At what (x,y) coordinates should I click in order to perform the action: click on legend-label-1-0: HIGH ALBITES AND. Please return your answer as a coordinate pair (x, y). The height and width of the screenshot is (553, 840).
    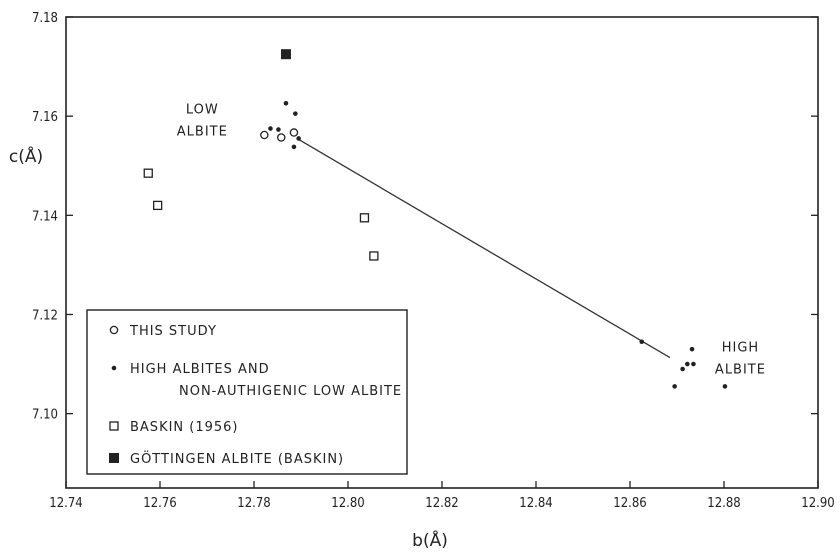
    Looking at the image, I should click on (200, 369).